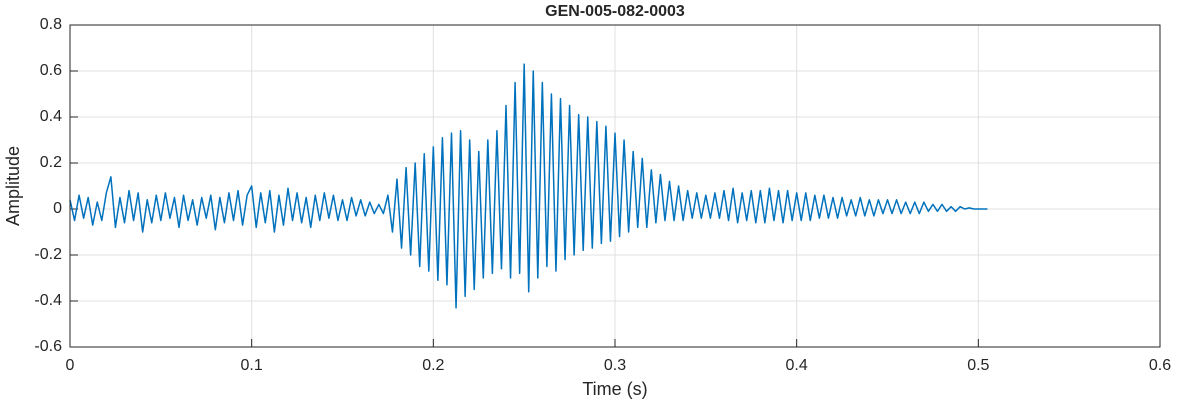  Describe the element at coordinates (51, 162) in the screenshot. I see `y-tick-label: 0.2` at that location.